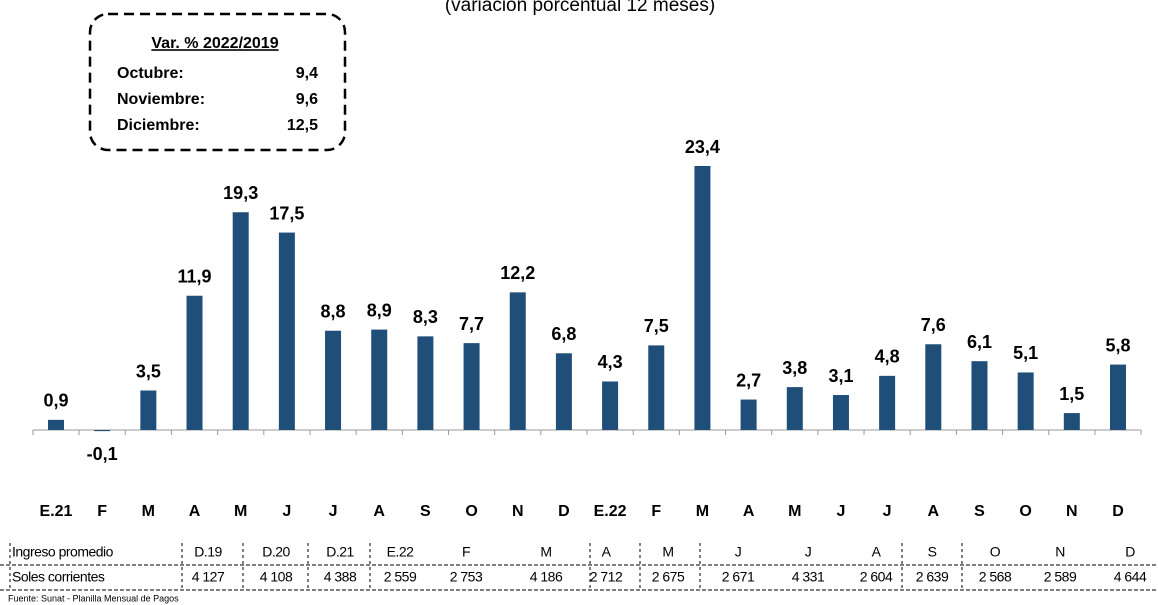 The height and width of the screenshot is (605, 1158). I want to click on table-cell: D, so click(1130, 552).